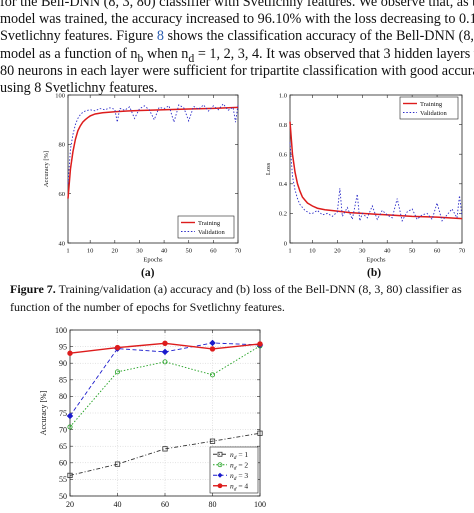 This screenshot has height=513, width=474. I want to click on y-tick-label: 70, so click(63, 429).